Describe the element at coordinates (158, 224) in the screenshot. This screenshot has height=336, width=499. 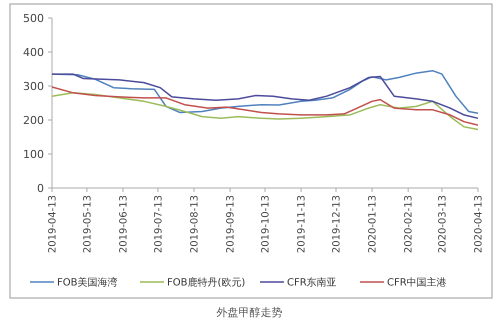
I see `x-tick-label: 2019-07-13` at that location.